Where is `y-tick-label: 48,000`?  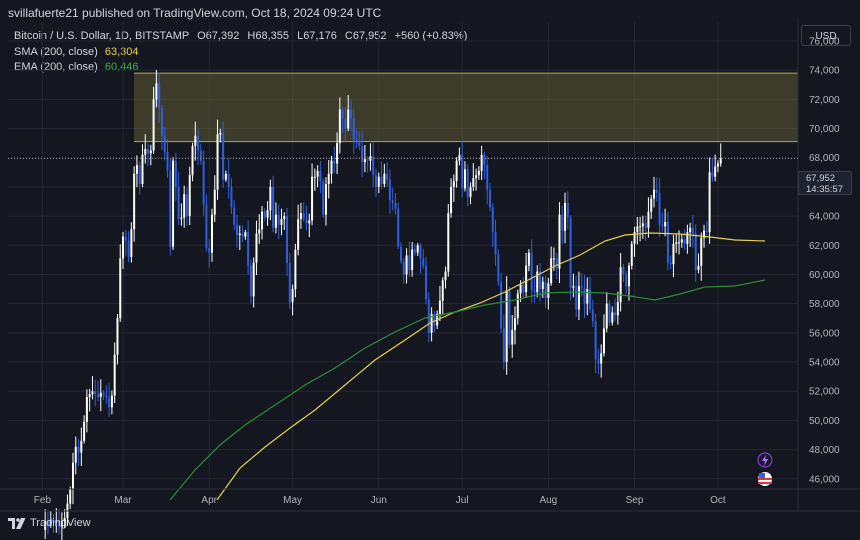
y-tick-label: 48,000 is located at coordinates (824, 450).